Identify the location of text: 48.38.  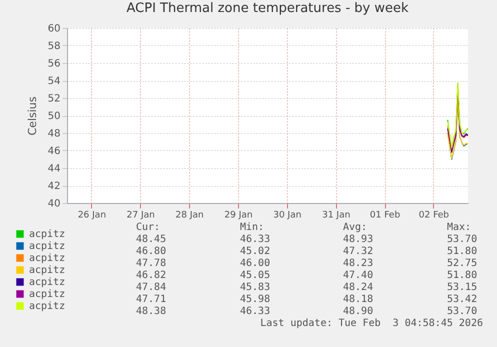
(151, 312).